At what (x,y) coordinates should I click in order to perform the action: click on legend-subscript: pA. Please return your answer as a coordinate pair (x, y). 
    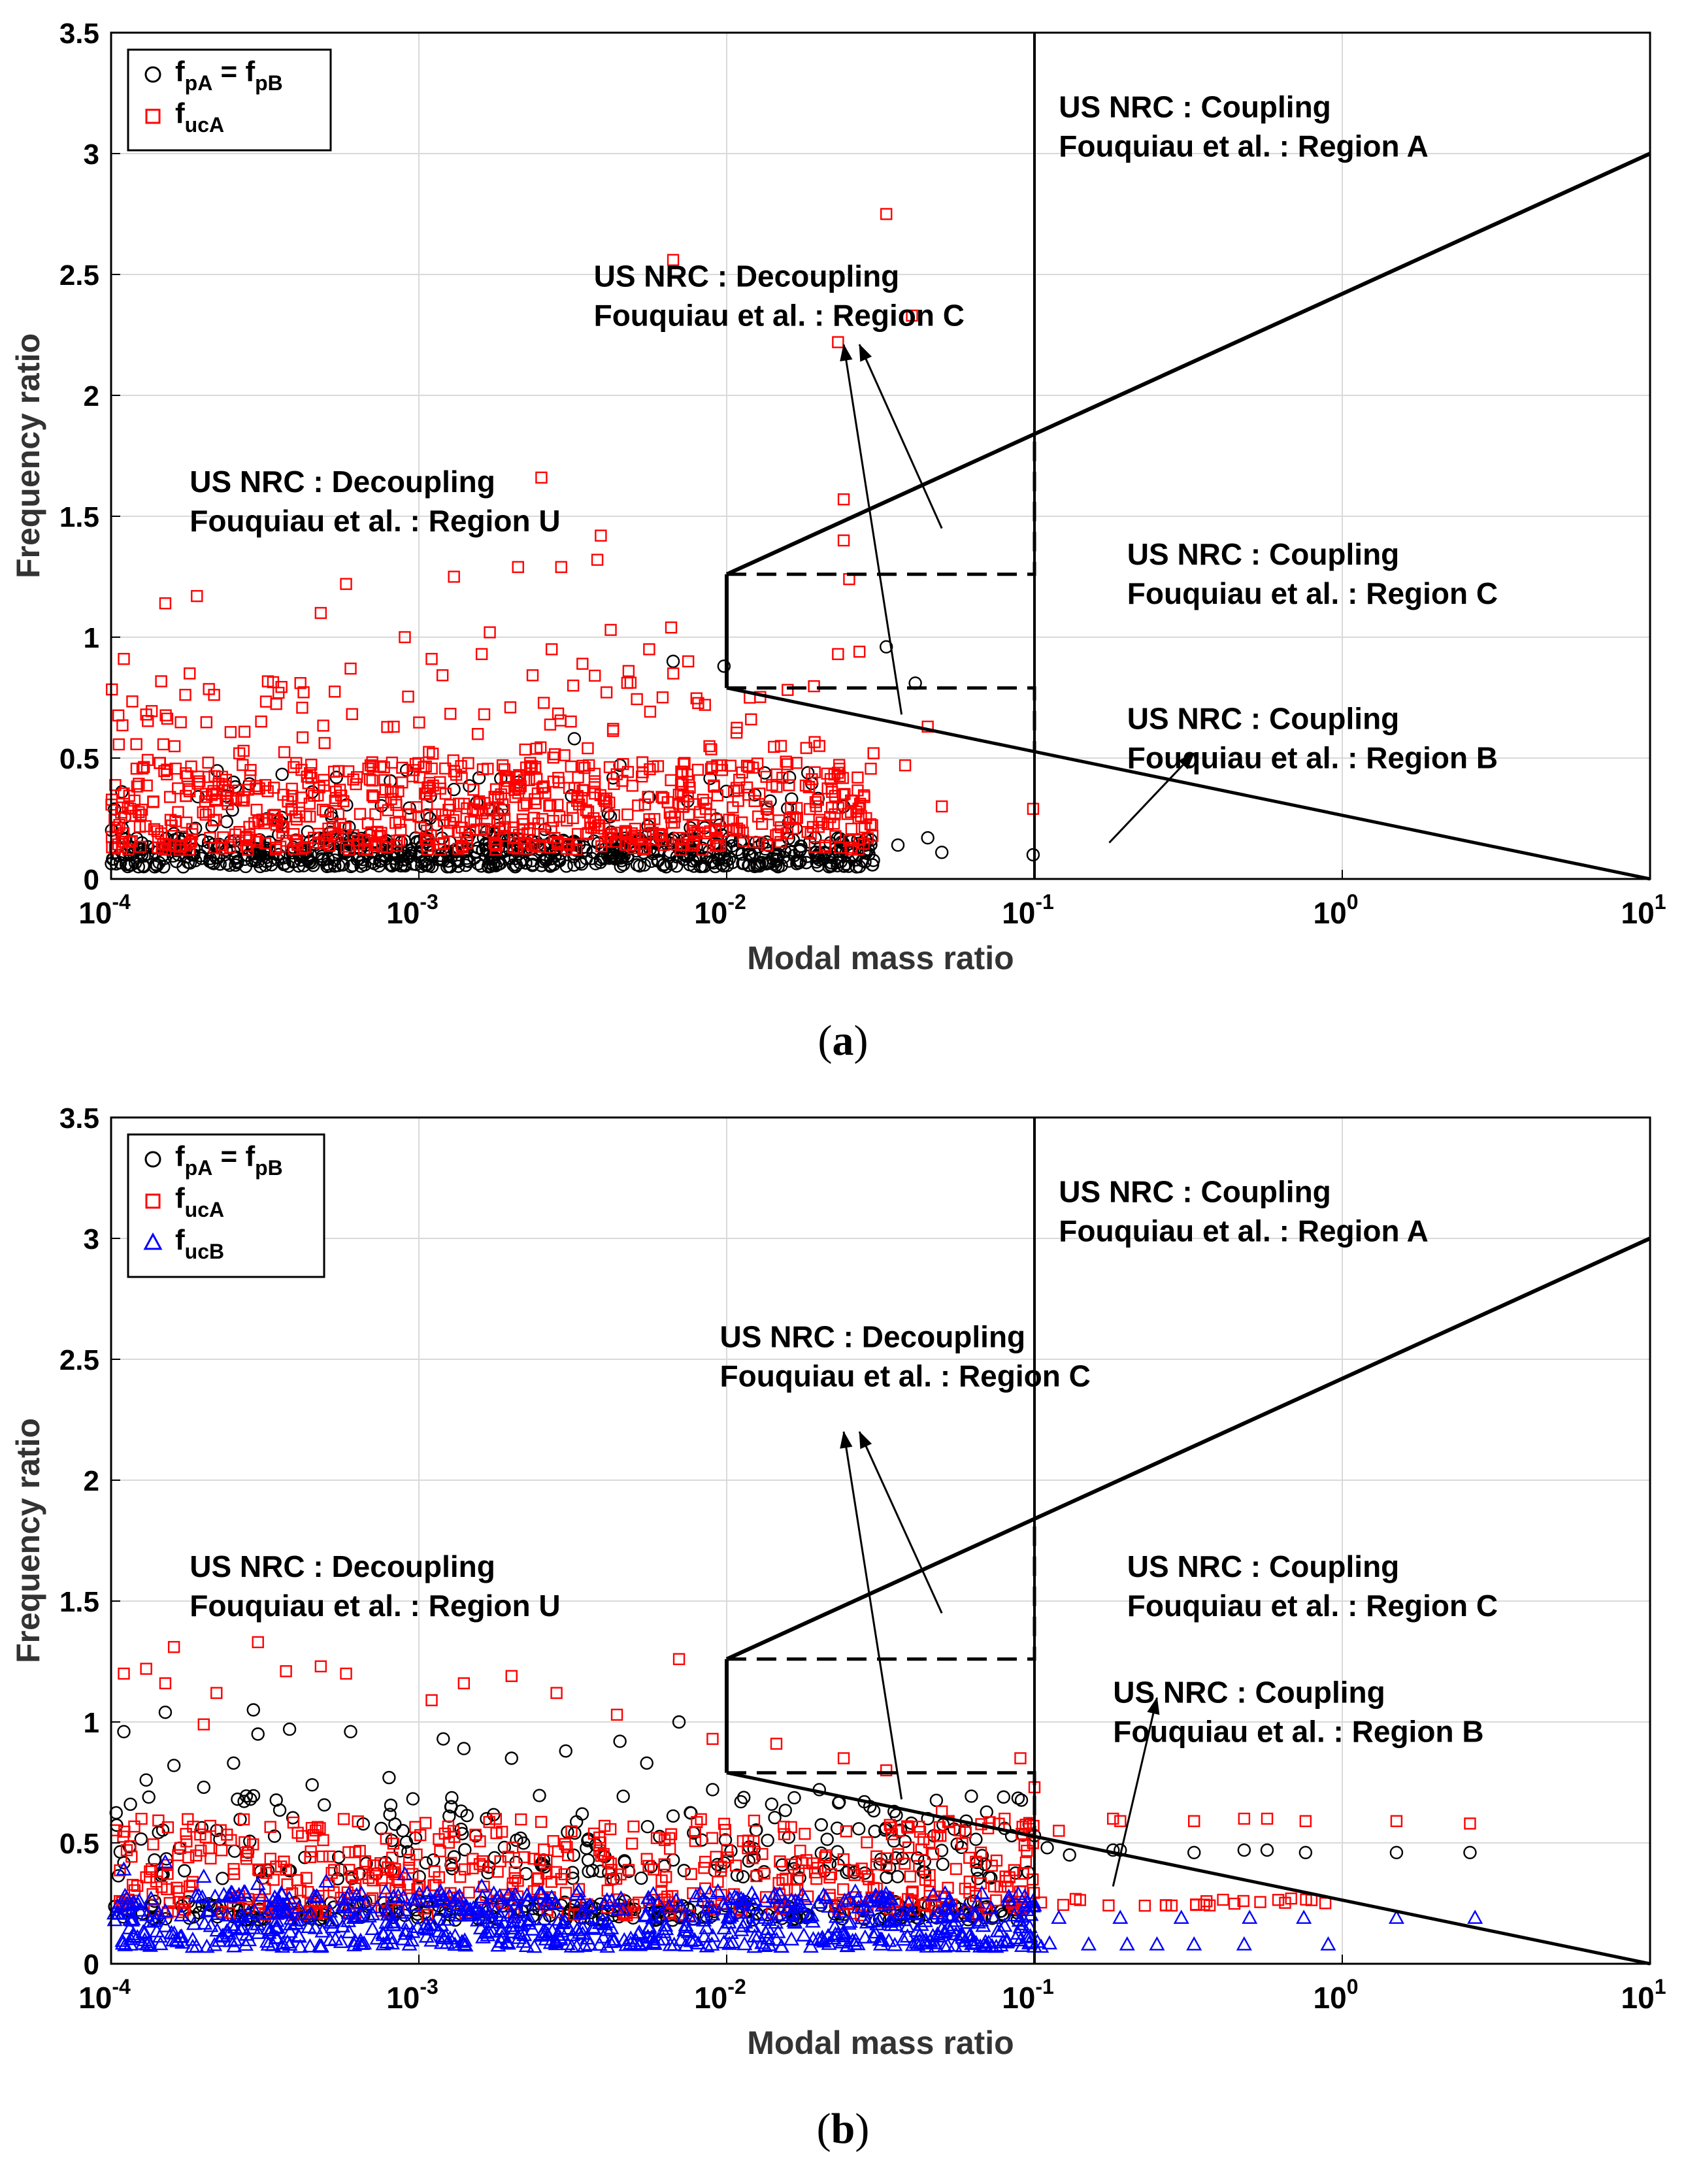
    Looking at the image, I should click on (199, 83).